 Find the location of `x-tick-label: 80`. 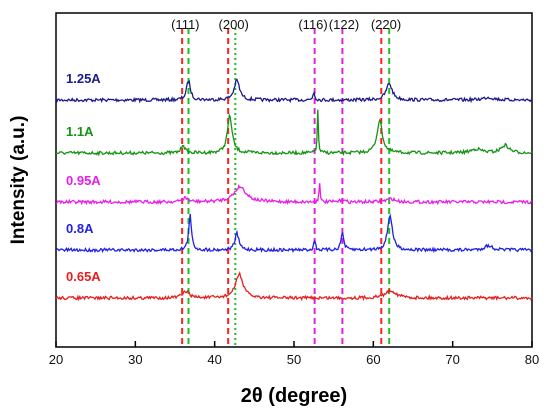

x-tick-label: 80 is located at coordinates (532, 359).